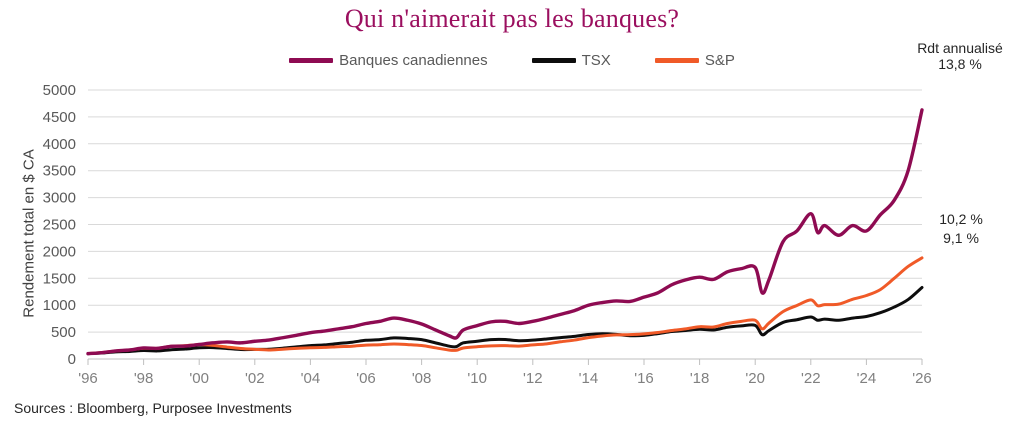 This screenshot has width=1024, height=437. What do you see at coordinates (59, 198) in the screenshot?
I see `y-axis-tick-label: 3000` at bounding box center [59, 198].